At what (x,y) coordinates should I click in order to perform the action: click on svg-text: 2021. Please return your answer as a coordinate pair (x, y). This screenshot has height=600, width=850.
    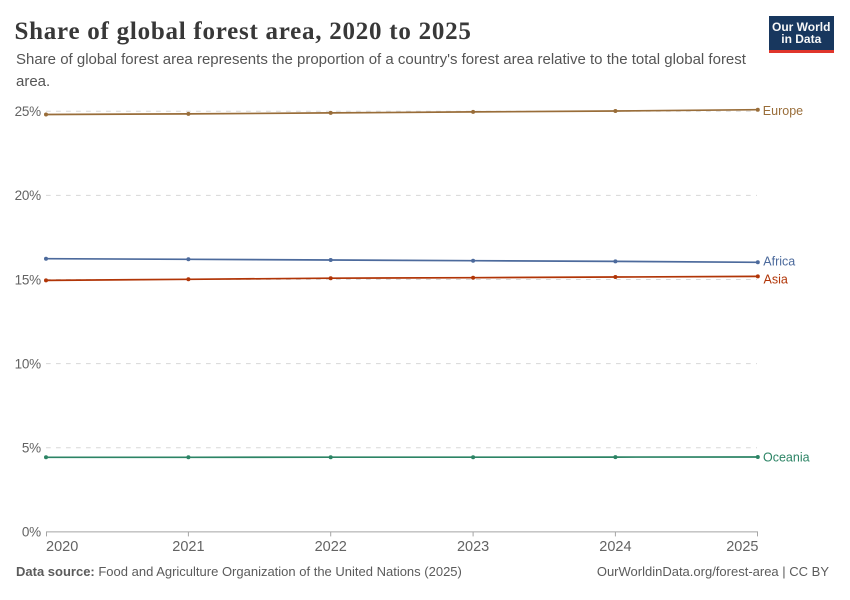
    Looking at the image, I should click on (188, 547).